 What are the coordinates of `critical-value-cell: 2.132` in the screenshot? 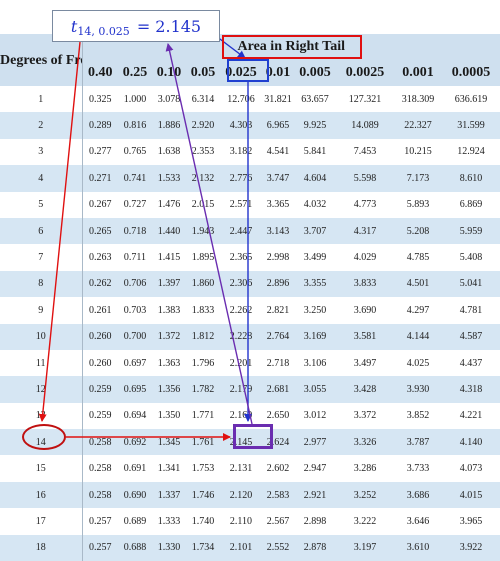 It's located at (203, 178).